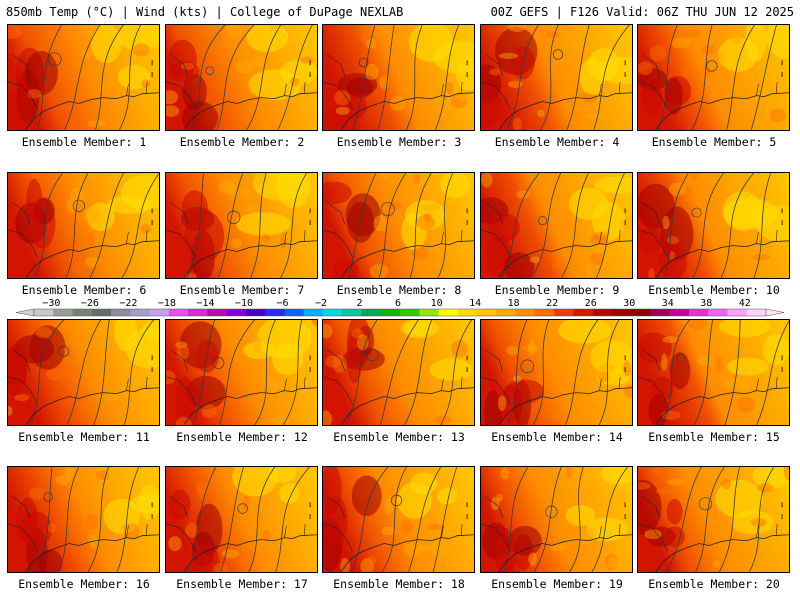 Image resolution: width=800 pixels, height=600 pixels. I want to click on ensemble-member-label: Ensemble Member: 2, so click(242, 142).